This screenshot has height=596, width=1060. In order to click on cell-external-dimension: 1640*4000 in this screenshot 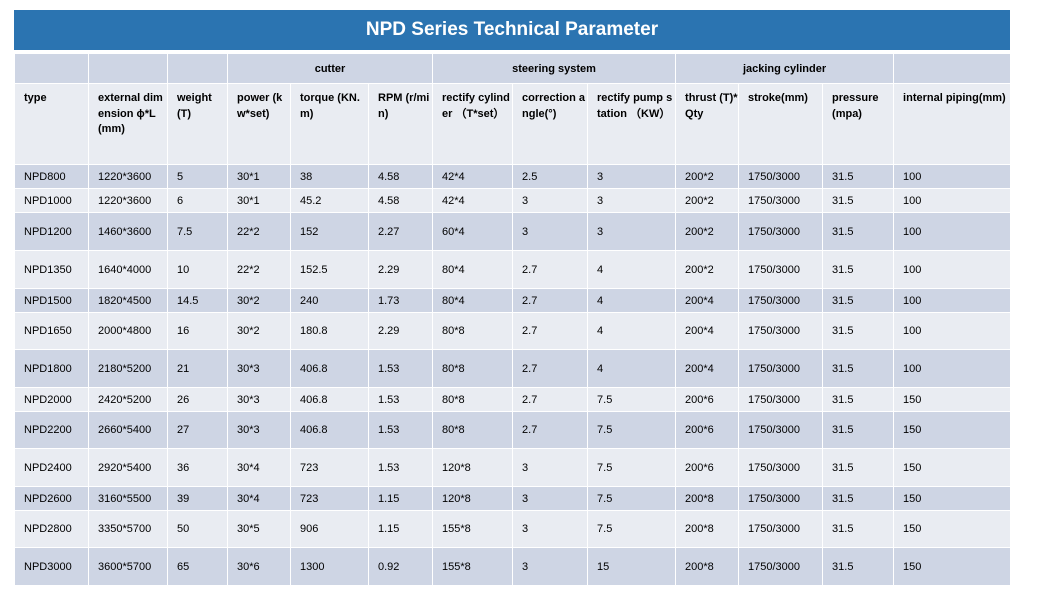, I will do `click(128, 269)`.